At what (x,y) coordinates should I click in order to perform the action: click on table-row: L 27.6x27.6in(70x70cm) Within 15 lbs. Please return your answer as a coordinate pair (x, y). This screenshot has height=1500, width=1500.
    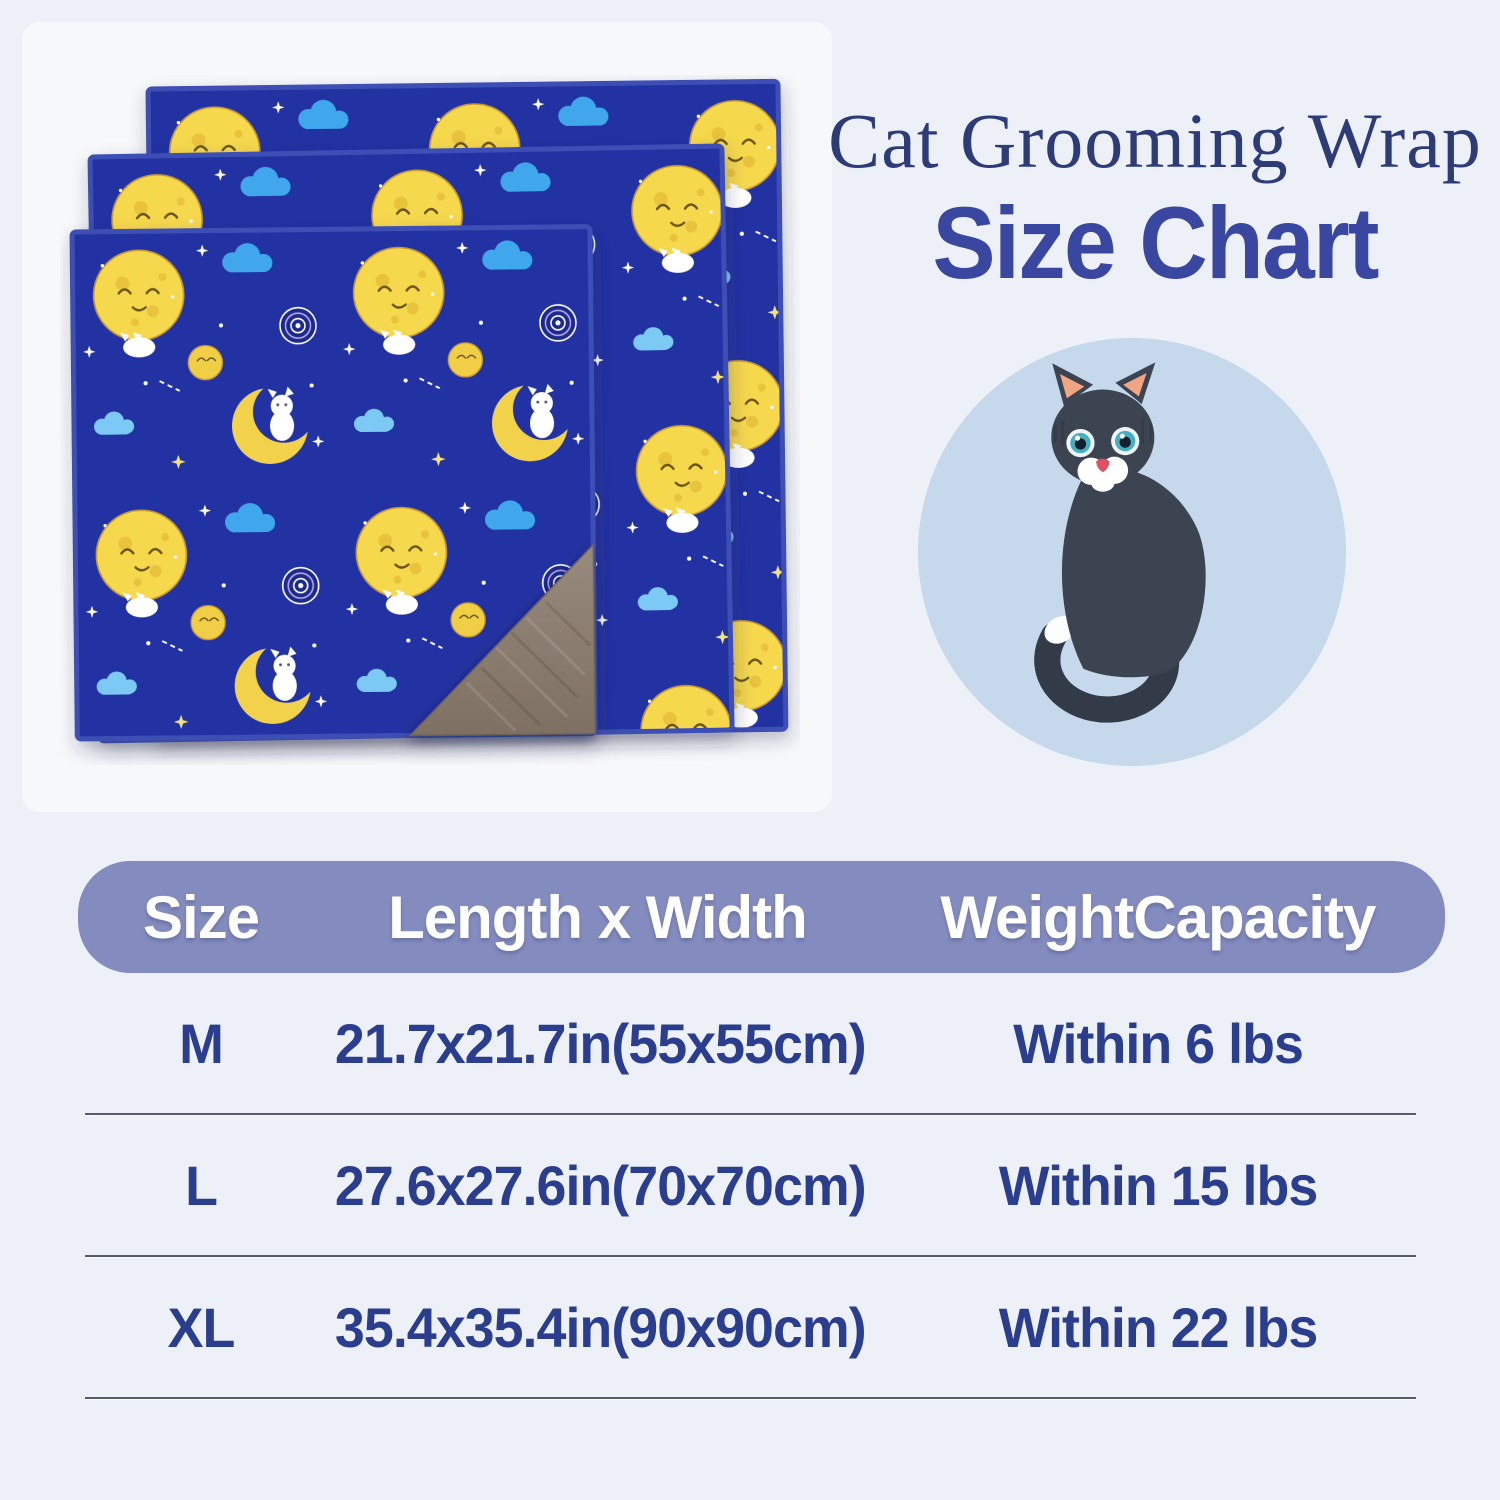
    Looking at the image, I should click on (761, 1185).